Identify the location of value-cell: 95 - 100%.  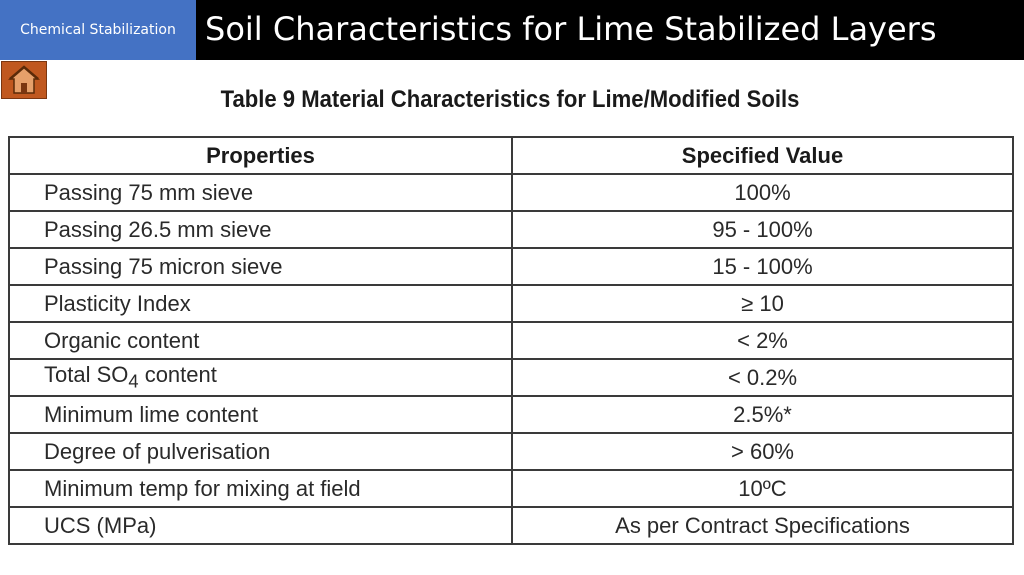
(762, 229).